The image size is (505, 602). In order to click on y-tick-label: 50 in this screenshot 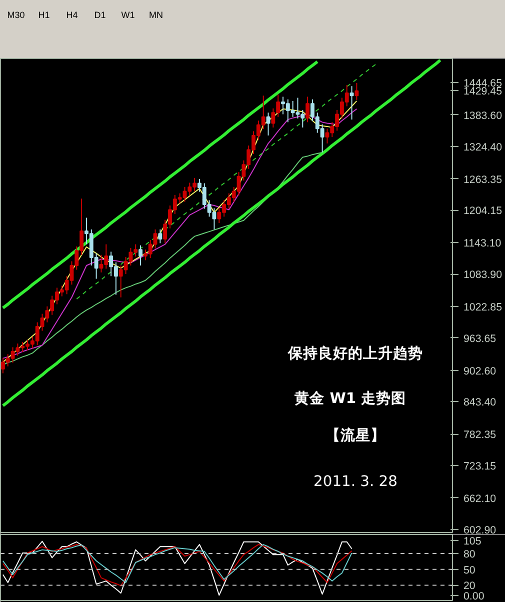, I will do `click(470, 570)`.